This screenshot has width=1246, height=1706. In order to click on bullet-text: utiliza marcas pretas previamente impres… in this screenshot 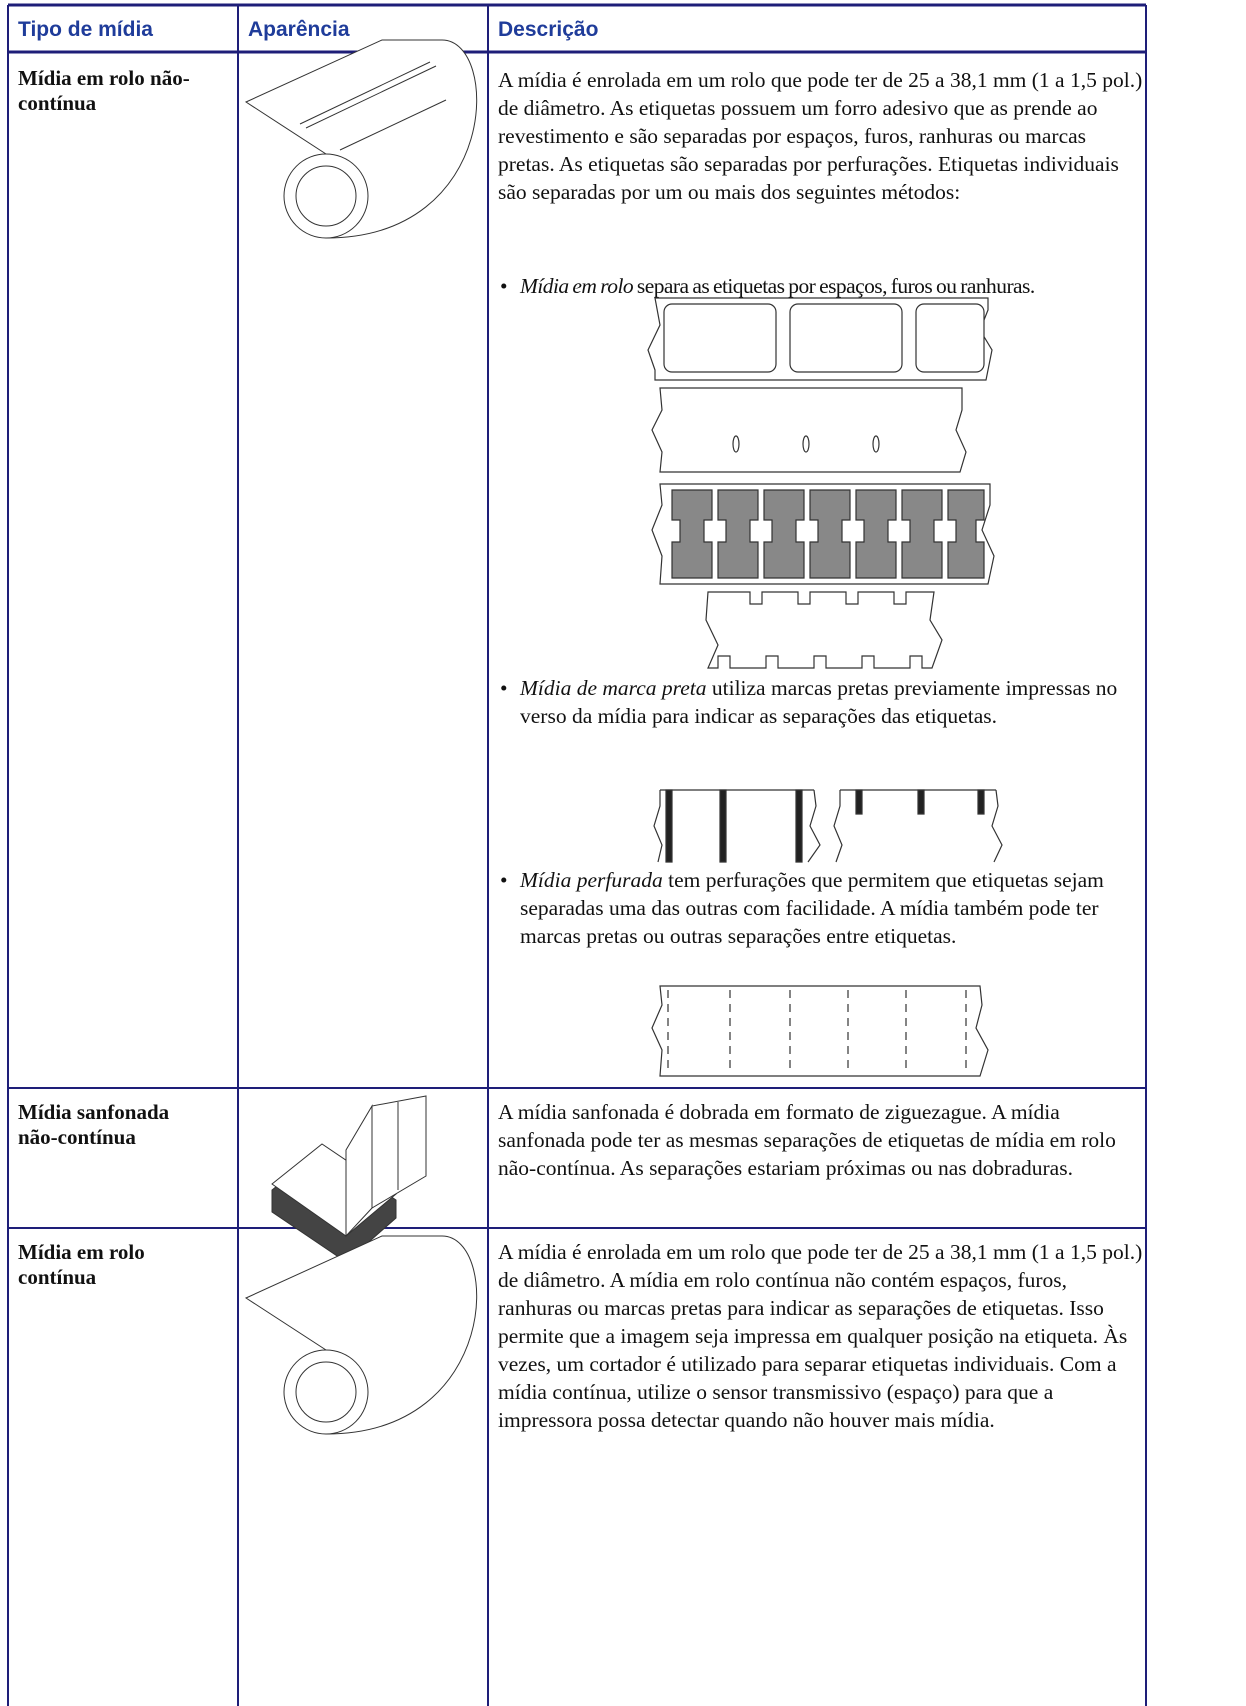, I will do `click(819, 702)`.